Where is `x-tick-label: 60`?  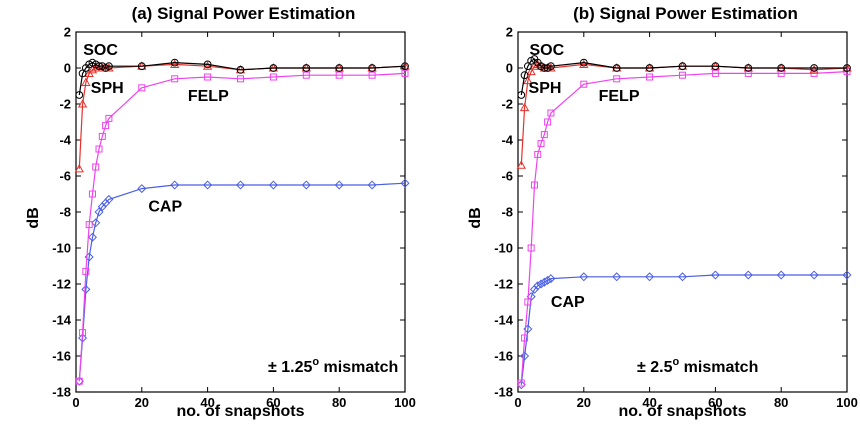
x-tick-label: 60 is located at coordinates (273, 402).